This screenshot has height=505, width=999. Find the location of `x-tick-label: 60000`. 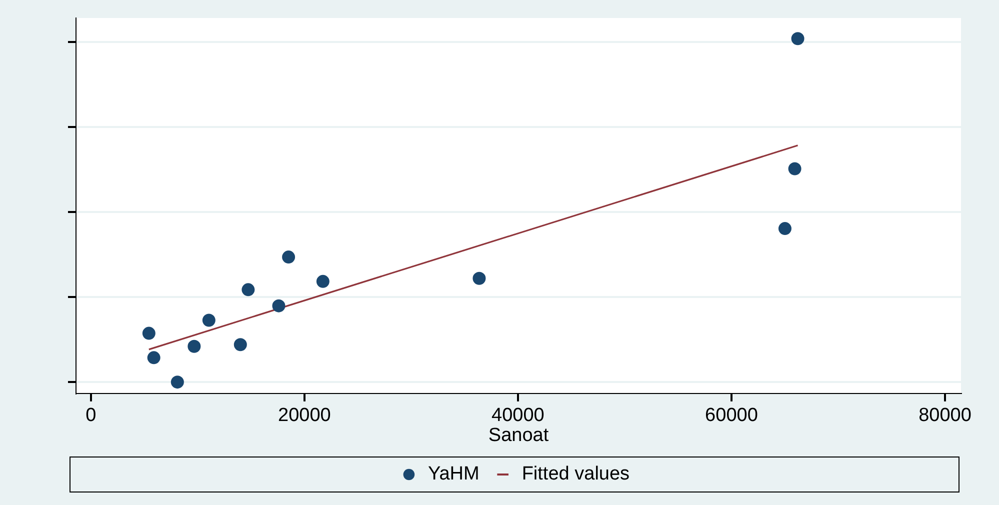

x-tick-label: 60000 is located at coordinates (731, 415).